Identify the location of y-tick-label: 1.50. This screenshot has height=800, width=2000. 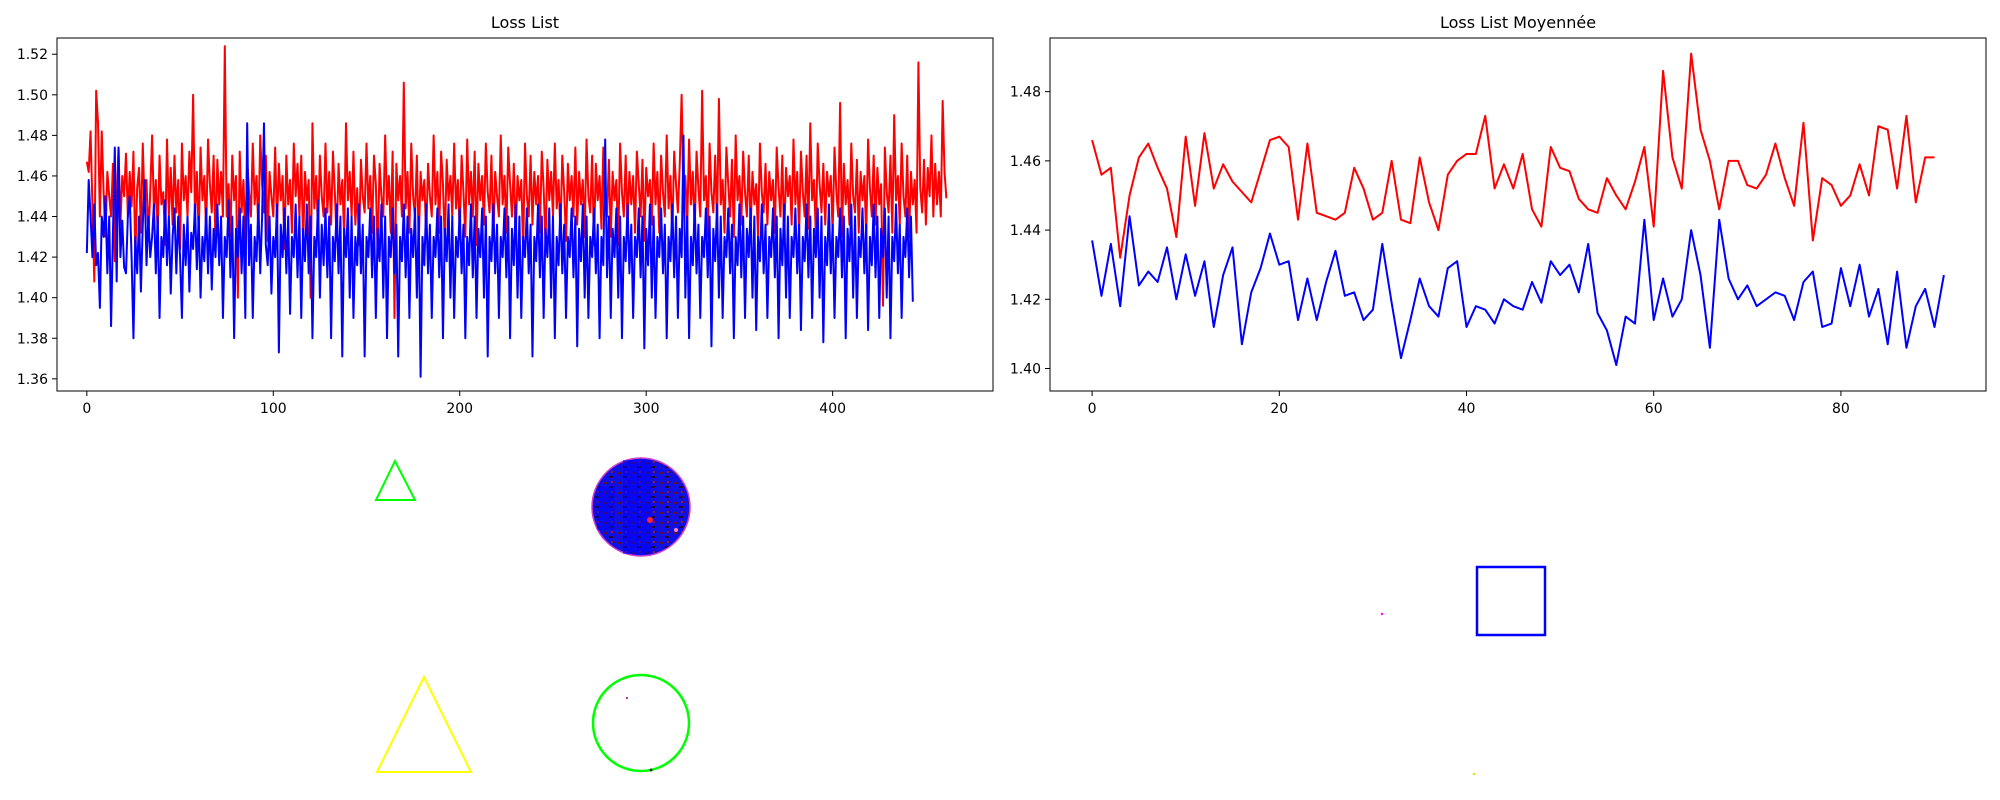
(32, 96).